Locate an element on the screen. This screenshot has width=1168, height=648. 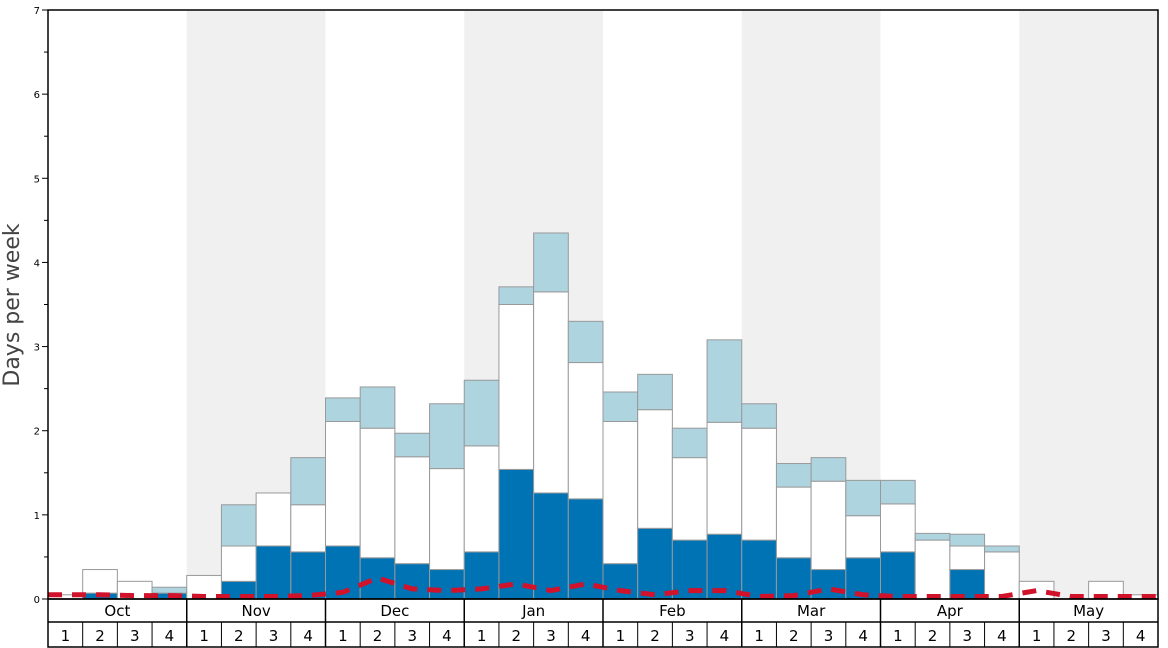
y-tick-label: 2 is located at coordinates (37, 432).